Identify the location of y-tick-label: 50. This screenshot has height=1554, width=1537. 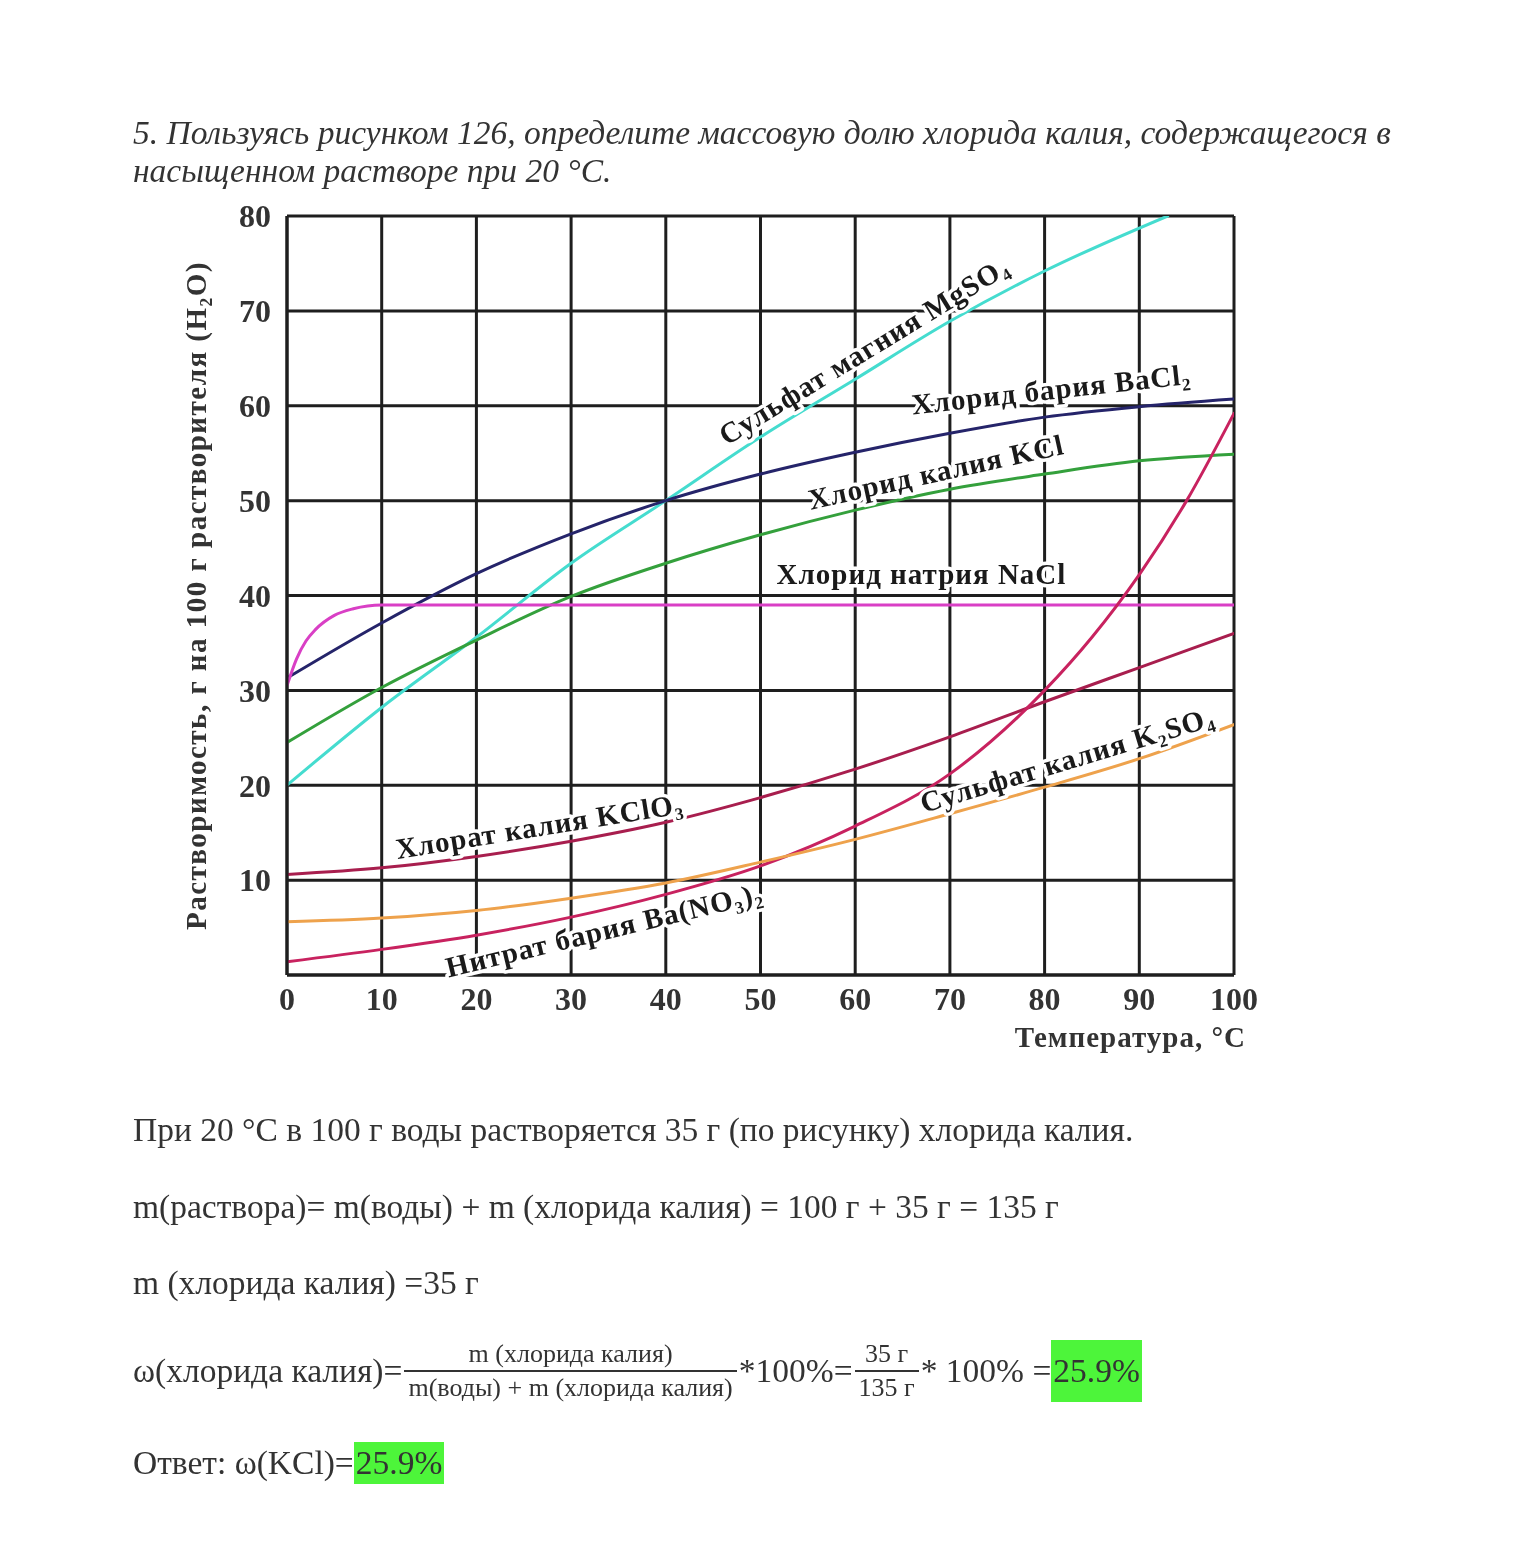
(255, 500).